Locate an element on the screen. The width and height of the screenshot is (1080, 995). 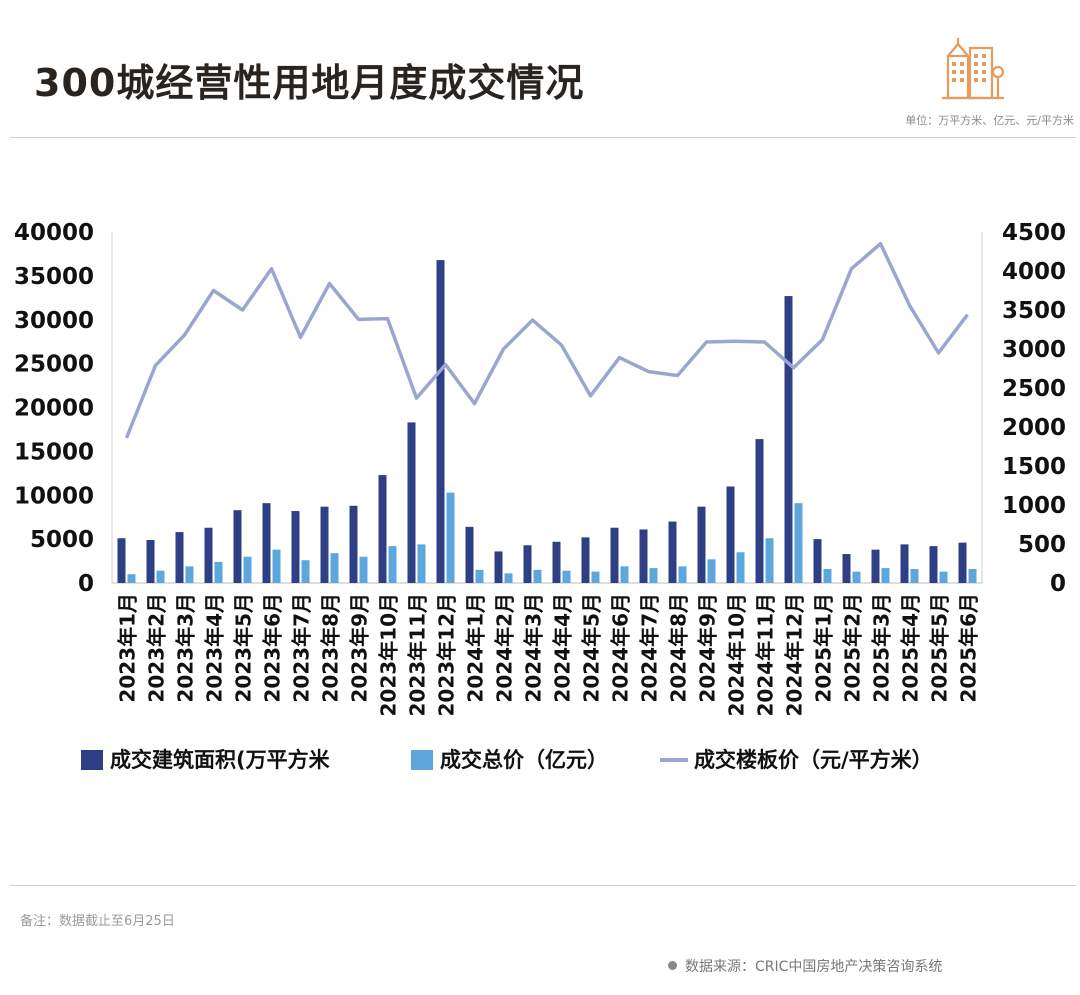
x-tick-label: 2025年4月 is located at coordinates (911, 648).